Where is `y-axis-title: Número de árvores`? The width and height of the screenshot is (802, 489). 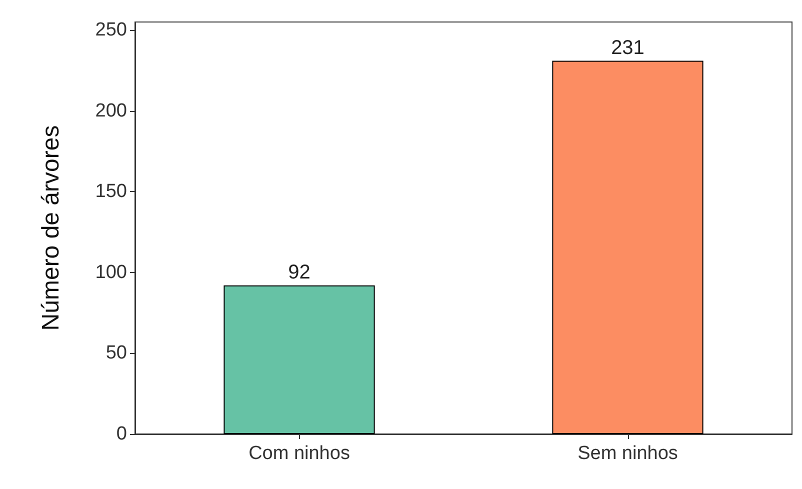
y-axis-title: Número de árvores is located at coordinates (51, 228).